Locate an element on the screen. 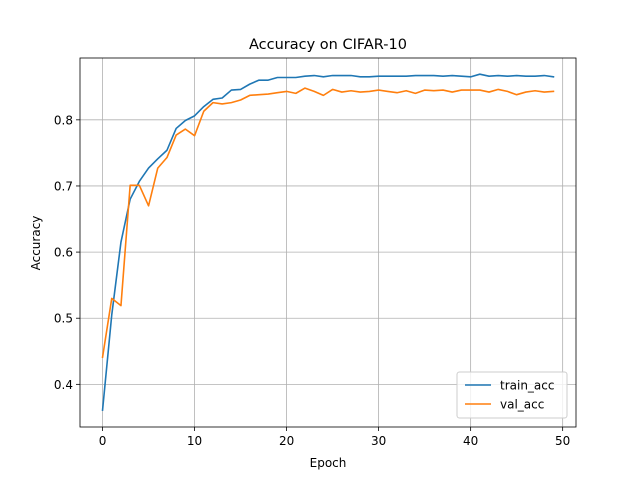 The height and width of the screenshot is (480, 640). y-axis-label: Accuracy is located at coordinates (36, 243).